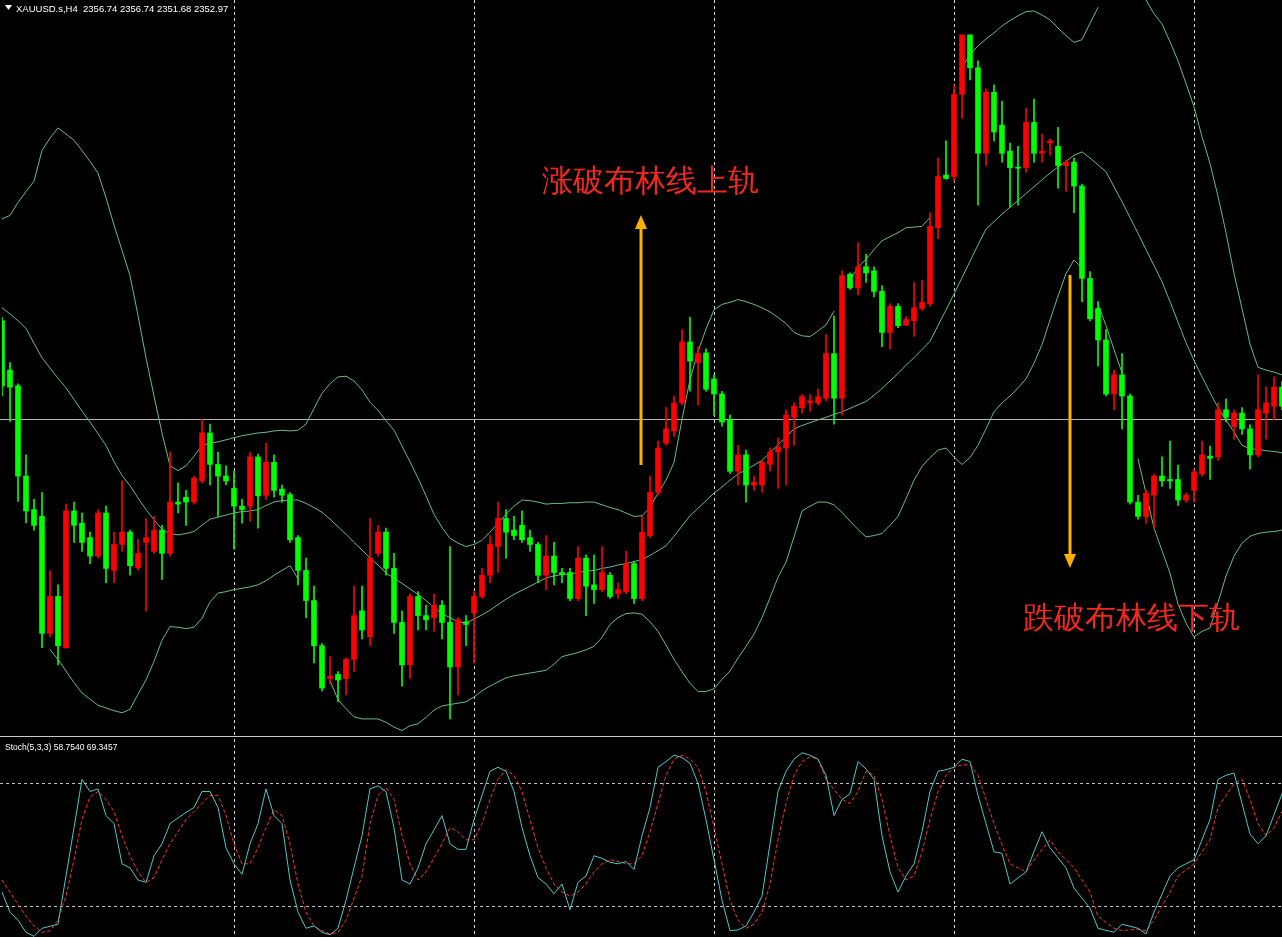 Image resolution: width=1282 pixels, height=937 pixels. What do you see at coordinates (650, 179) in the screenshot?
I see `annotation: 涨破布林线上轨` at bounding box center [650, 179].